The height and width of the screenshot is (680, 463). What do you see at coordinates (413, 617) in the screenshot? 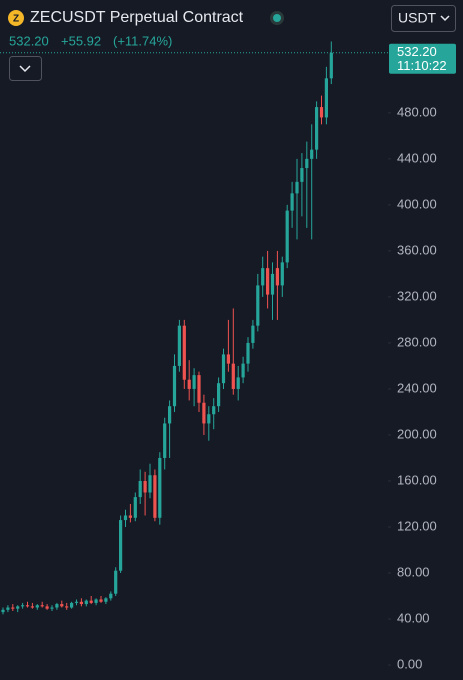
I see `y-tick-label: 40.00` at bounding box center [413, 617].